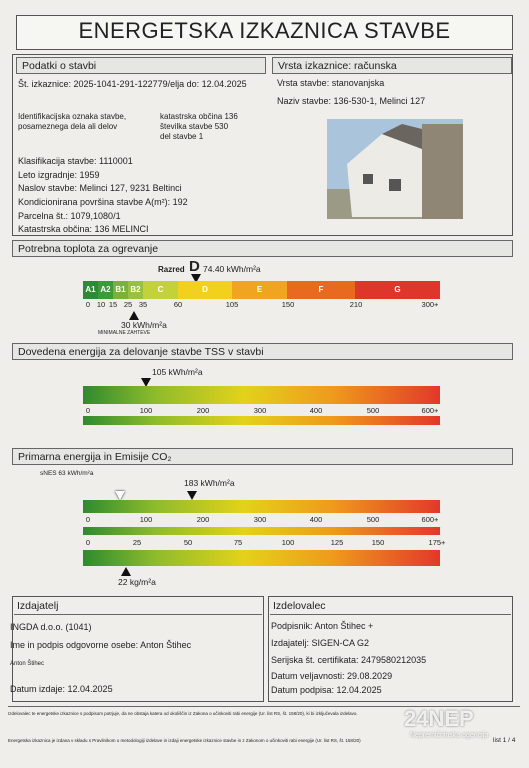  I want to click on title: ENERGETSKA IZKAZNICA STAVBE, so click(264, 30).